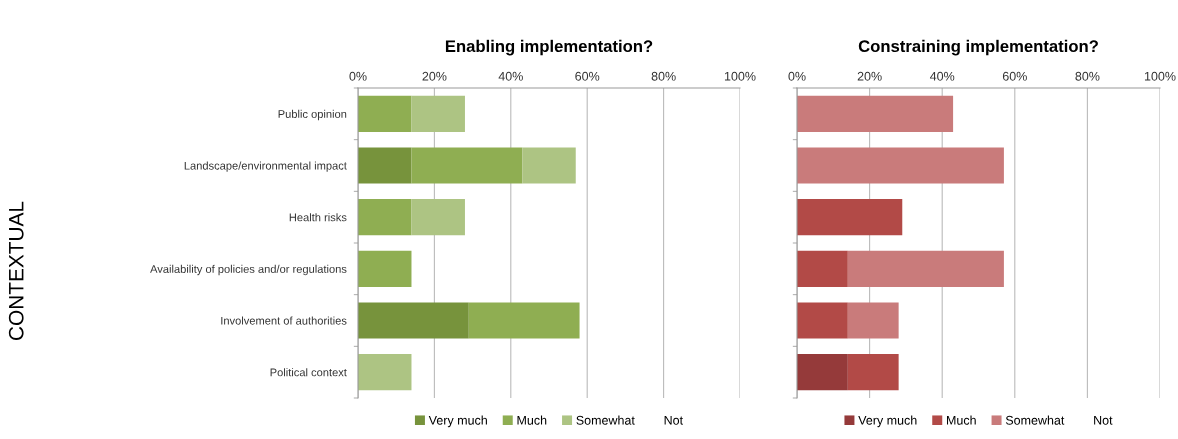 This screenshot has width=1178, height=439. Describe the element at coordinates (308, 372) in the screenshot. I see `y-tick-label: Political context` at that location.